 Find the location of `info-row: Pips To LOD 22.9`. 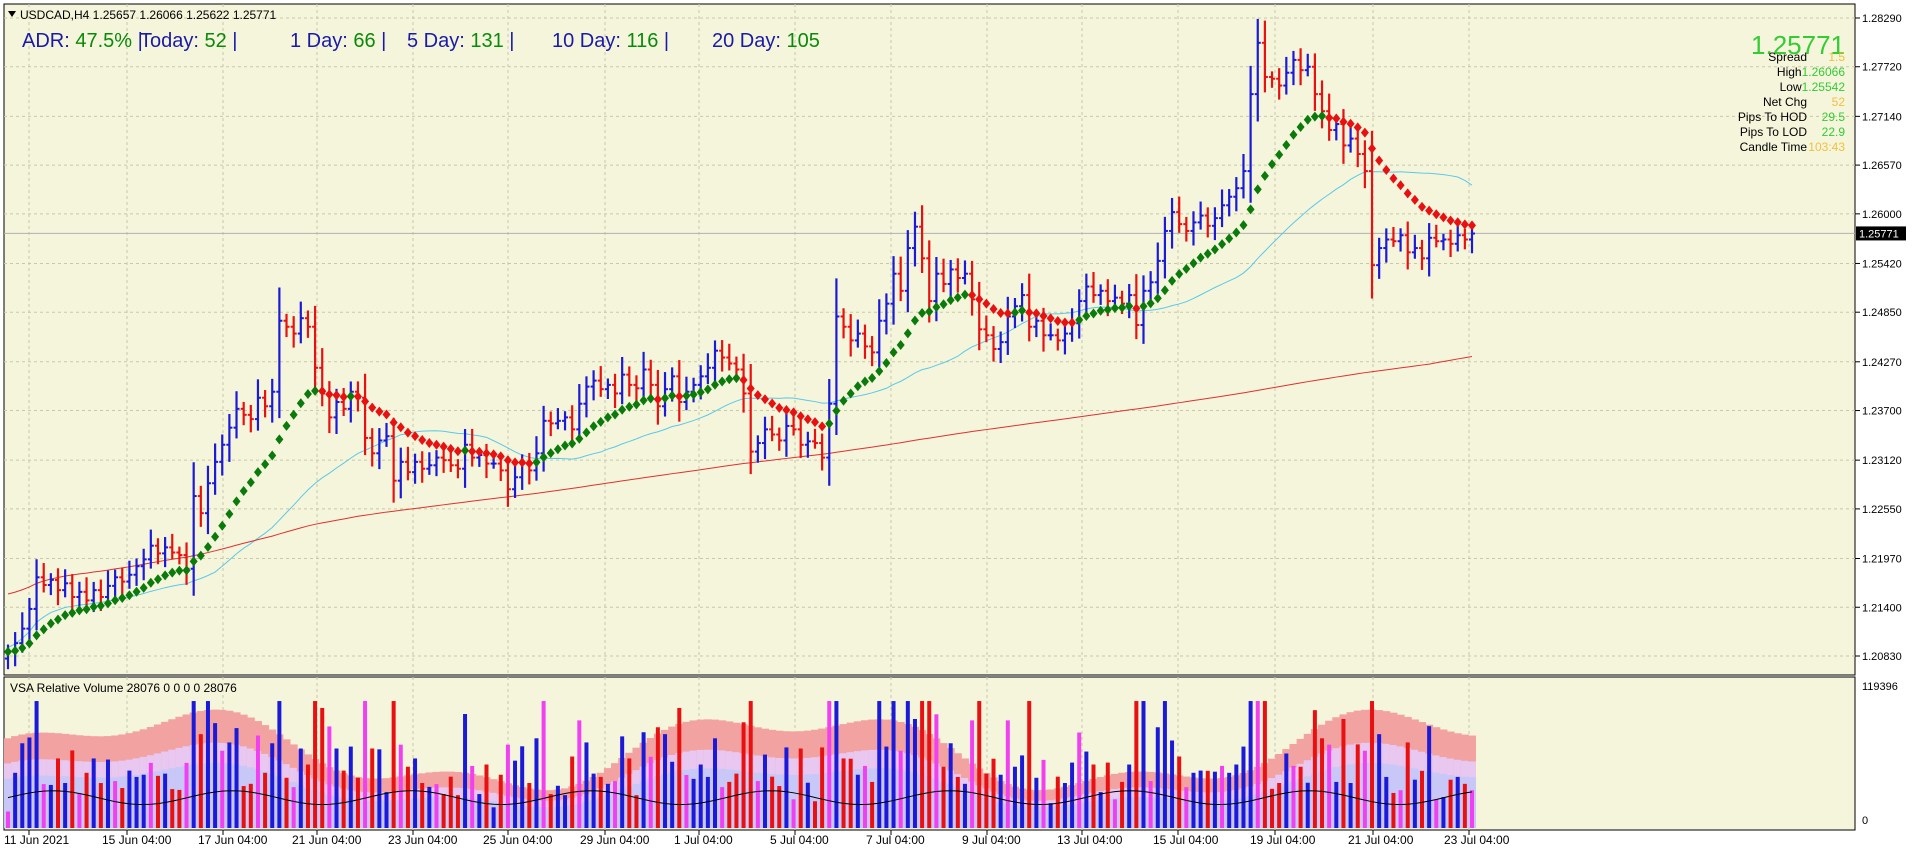

info-row: Pips To LOD 22.9 is located at coordinates (1792, 132).